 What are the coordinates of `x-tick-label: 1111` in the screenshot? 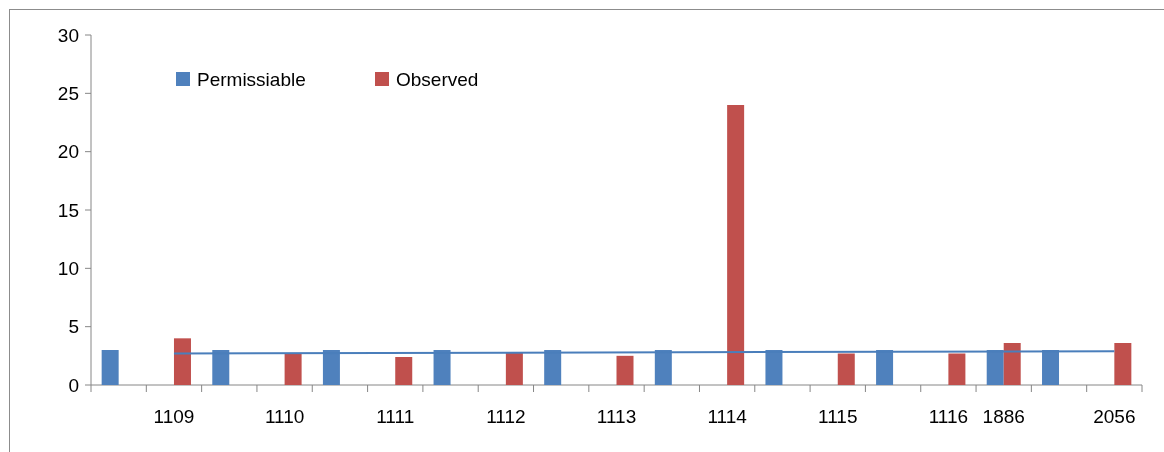 It's located at (395, 416).